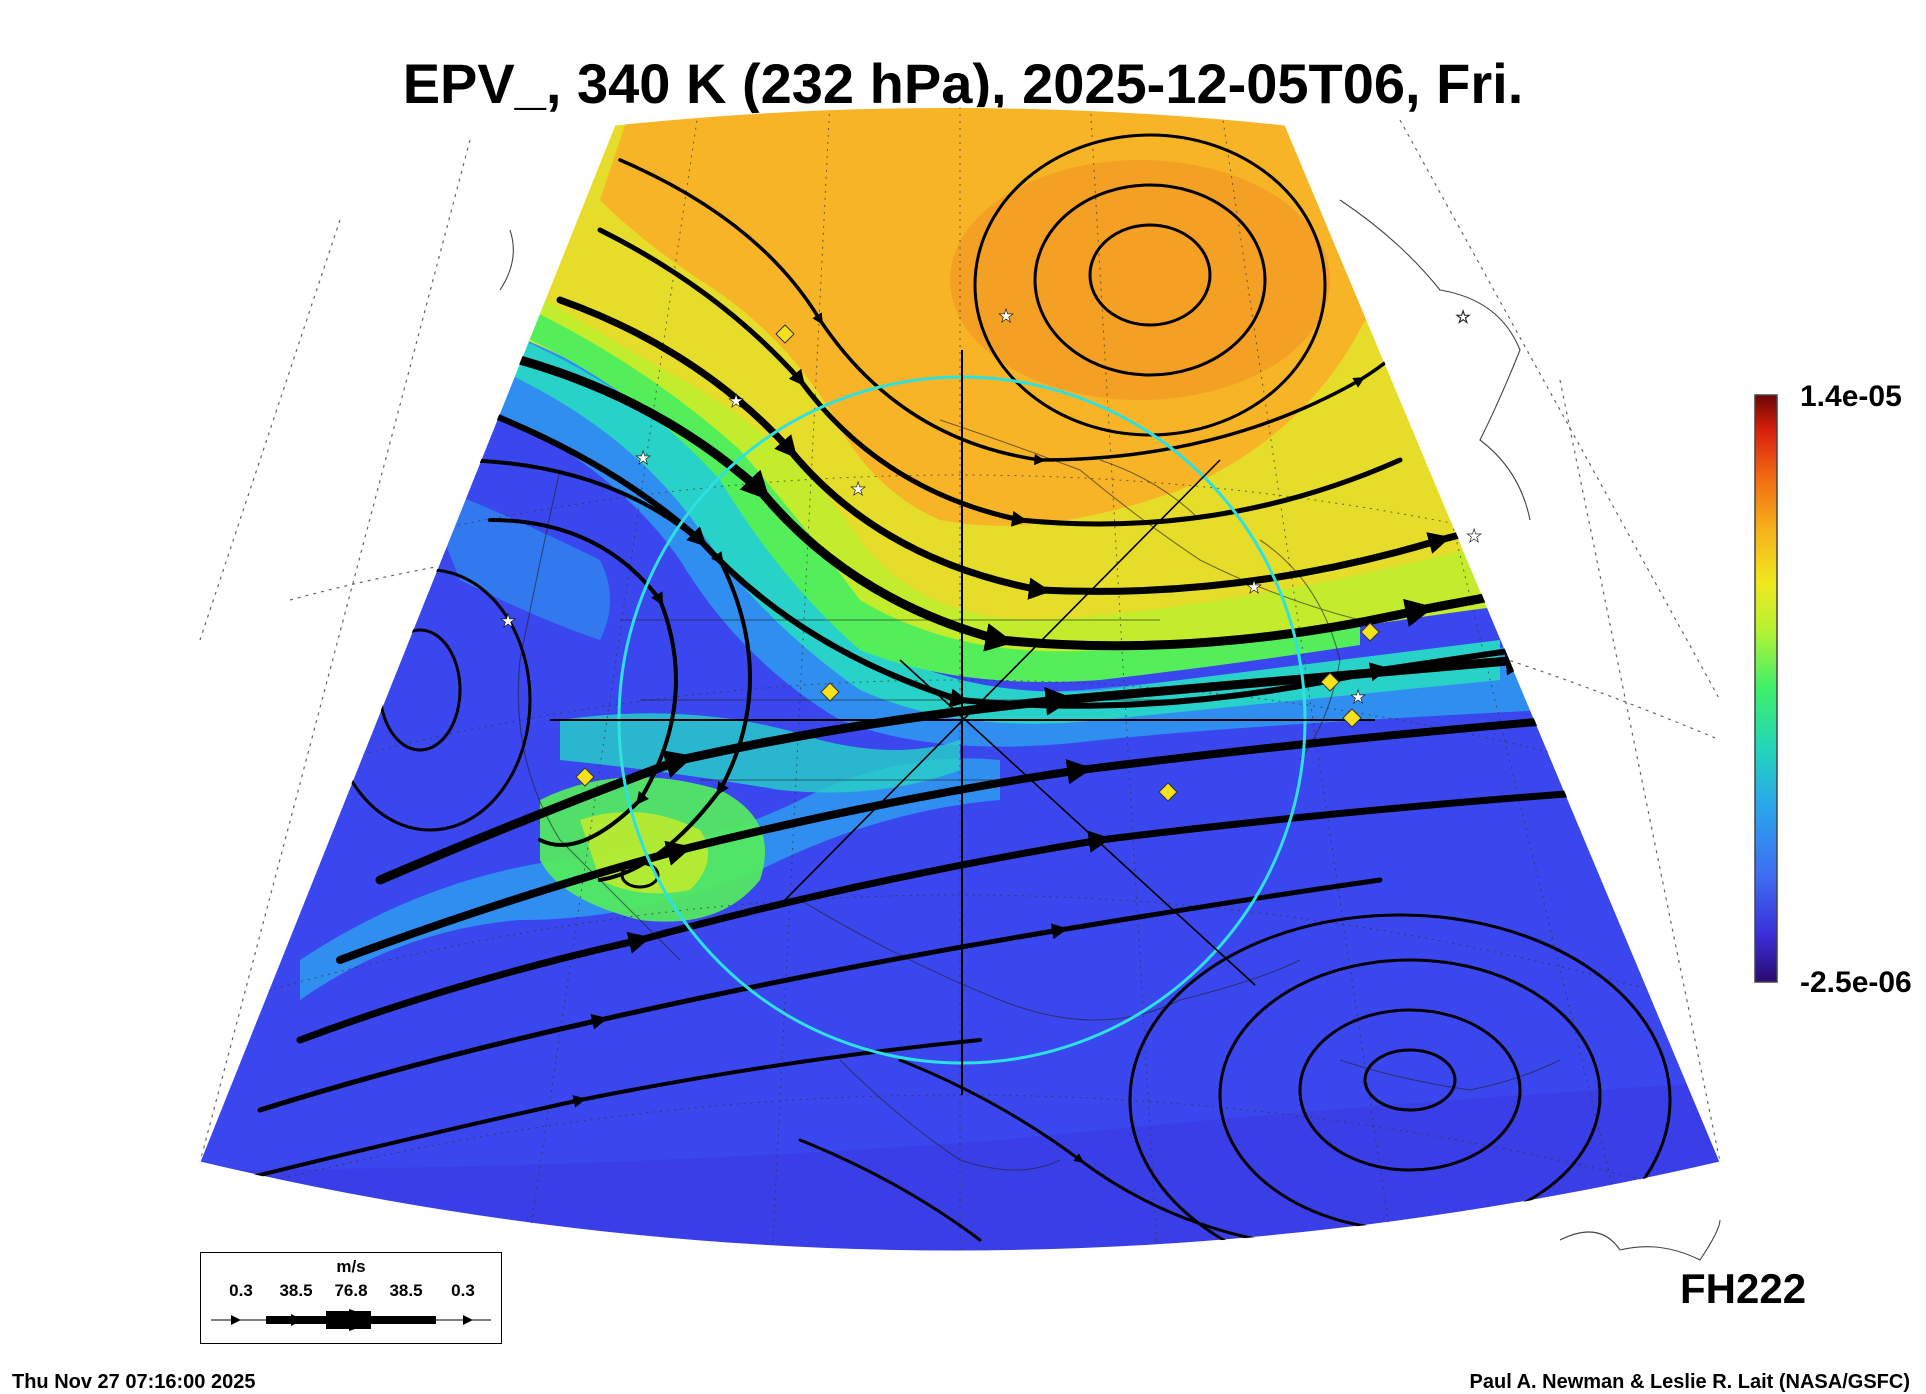  What do you see at coordinates (351, 1290) in the screenshot?
I see `legend-tick: 76.8` at bounding box center [351, 1290].